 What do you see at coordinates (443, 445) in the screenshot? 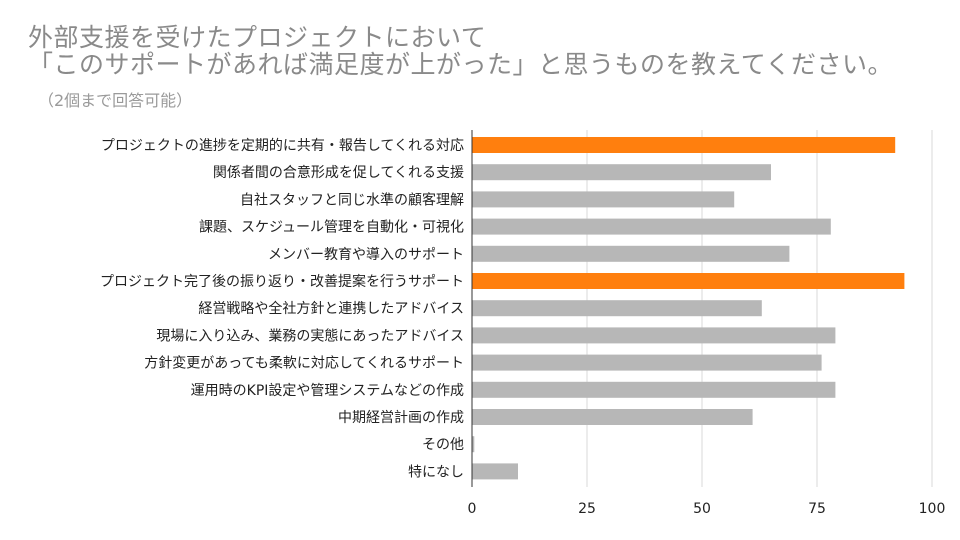
I see `category-label: その他` at bounding box center [443, 445].